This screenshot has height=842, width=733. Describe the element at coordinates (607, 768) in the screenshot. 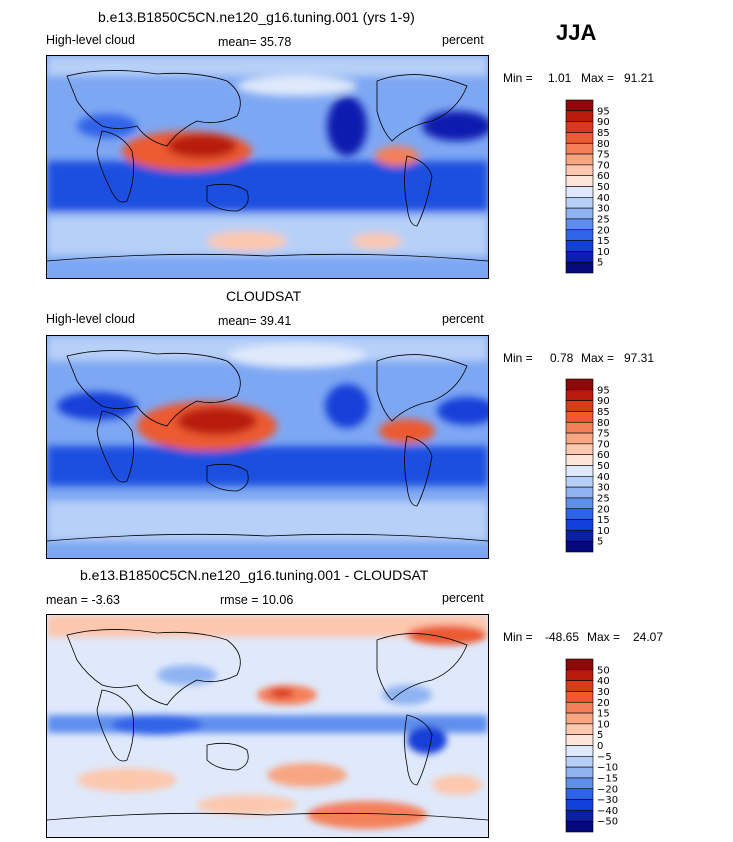

I see `colorbar-tick-label: −10` at that location.